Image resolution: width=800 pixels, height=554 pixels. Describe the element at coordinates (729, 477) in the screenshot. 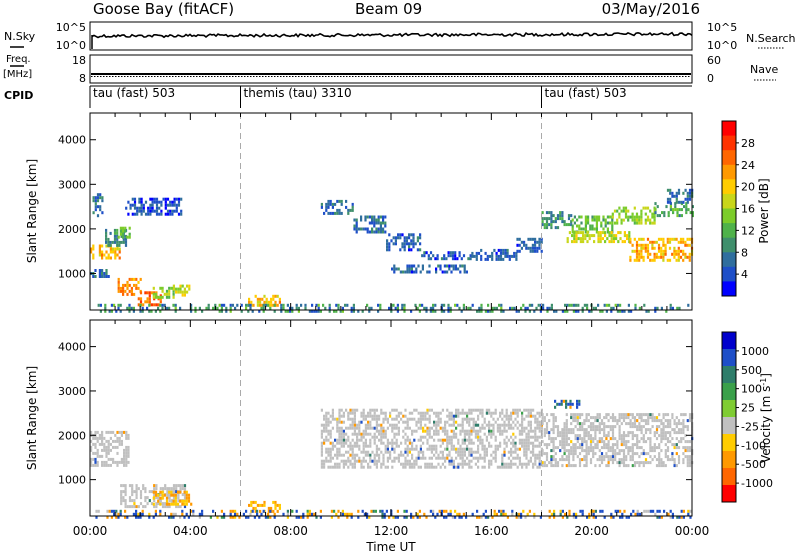

I see `colorbar-swatch` at that location.